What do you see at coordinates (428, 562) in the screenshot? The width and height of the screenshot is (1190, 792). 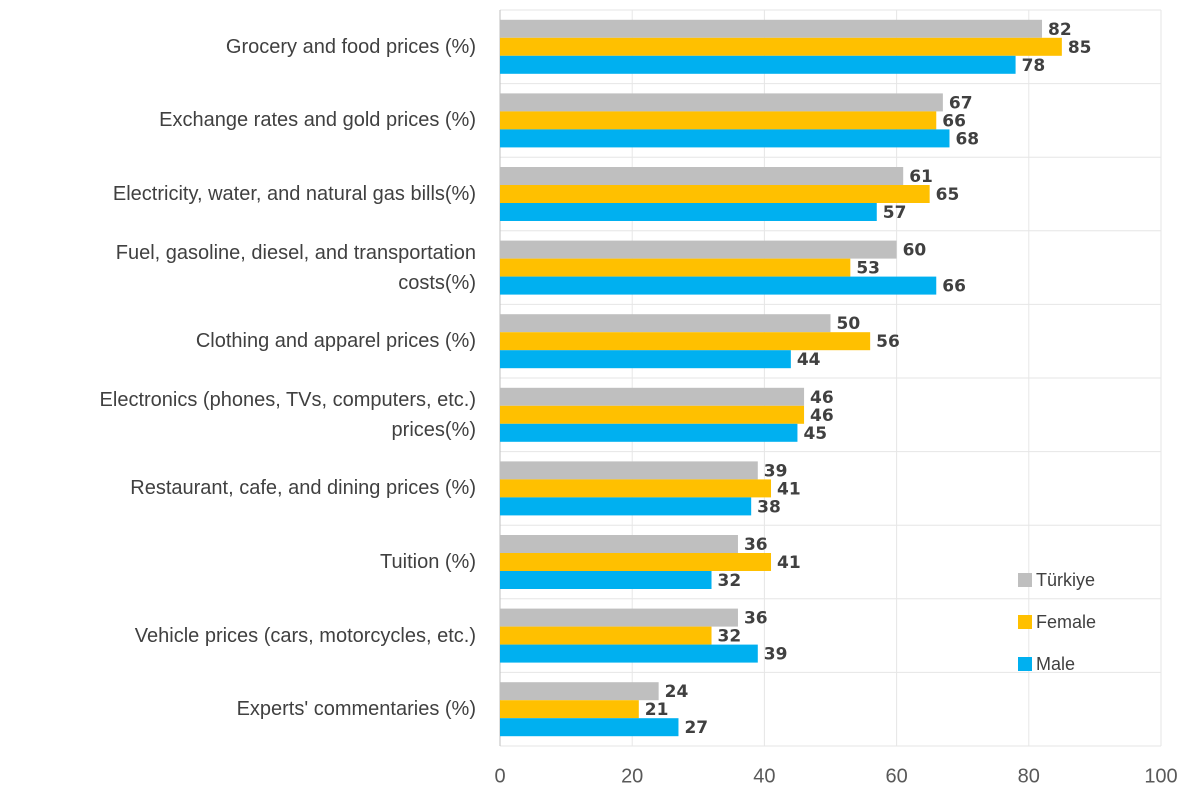 I see `category-label: Tuition (%)` at bounding box center [428, 562].